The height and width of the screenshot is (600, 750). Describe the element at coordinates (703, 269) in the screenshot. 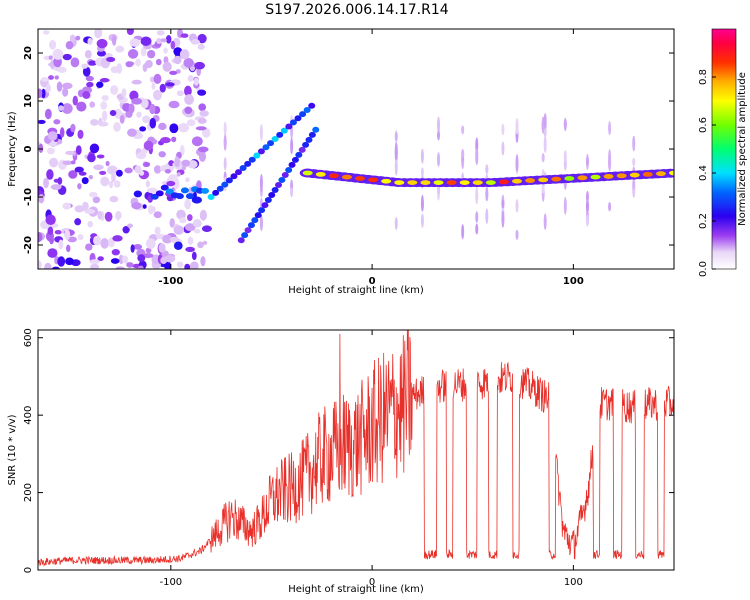

I see `colorbar-tick-label: 0.0` at that location.